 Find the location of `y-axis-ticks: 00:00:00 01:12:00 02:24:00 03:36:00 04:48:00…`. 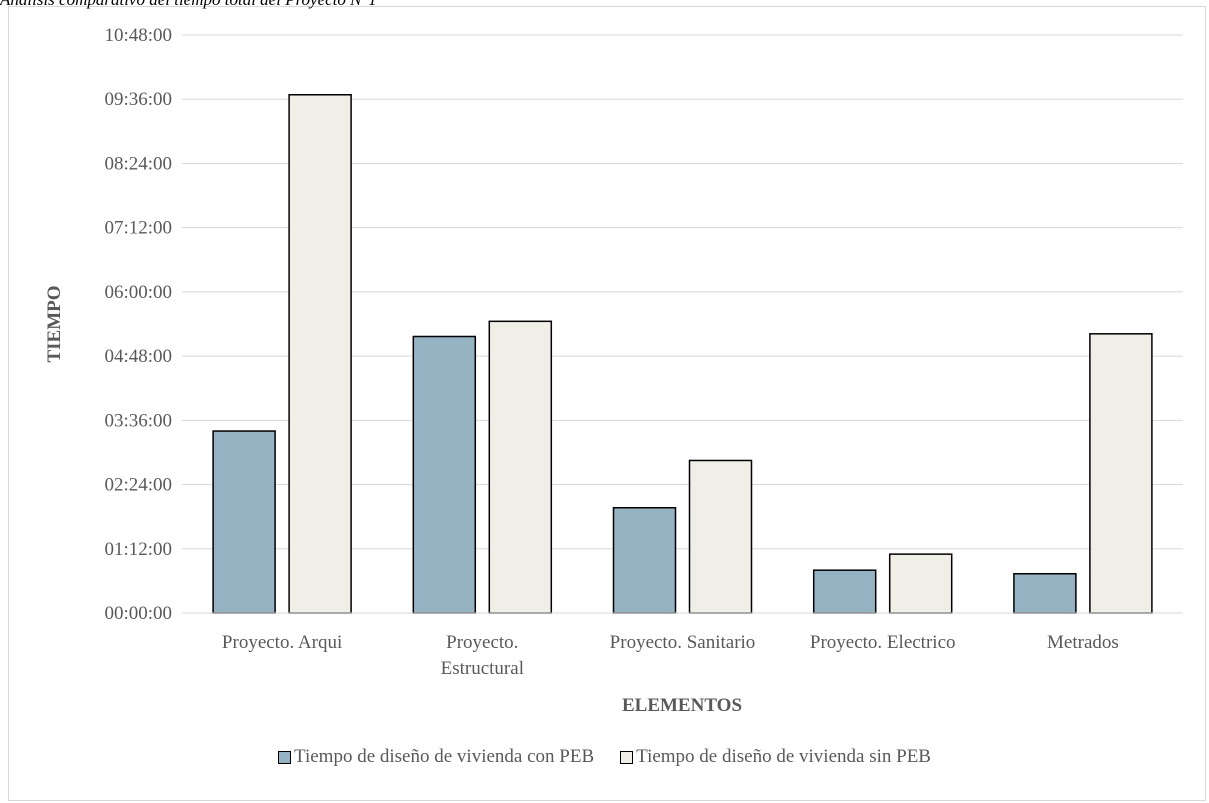

y-axis-ticks: 00:00:00 01:12:00 02:24:00 03:36:00 04:48:00… is located at coordinates (138, 324).